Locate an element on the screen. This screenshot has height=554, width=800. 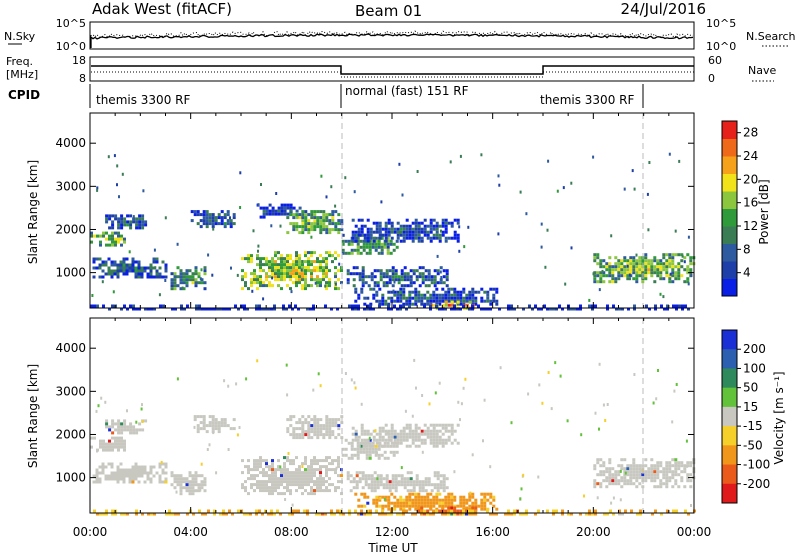
power-ylabel: Slant Range [km] is located at coordinates (33, 212).